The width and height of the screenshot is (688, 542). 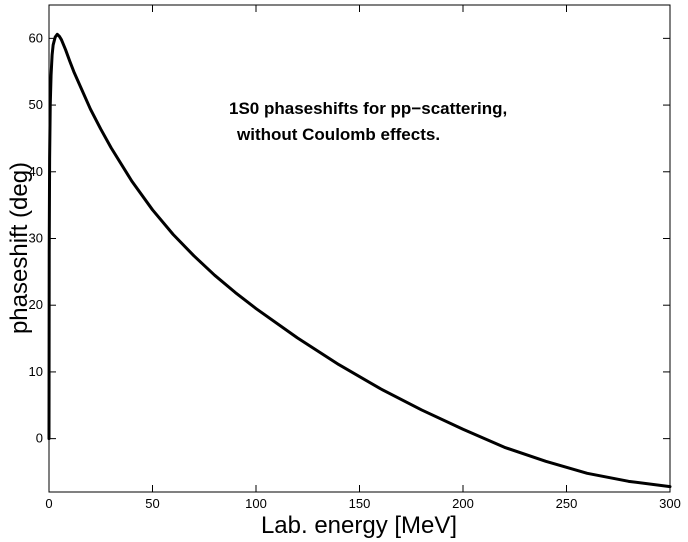 What do you see at coordinates (152, 503) in the screenshot?
I see `x-tick-label: 50` at bounding box center [152, 503].